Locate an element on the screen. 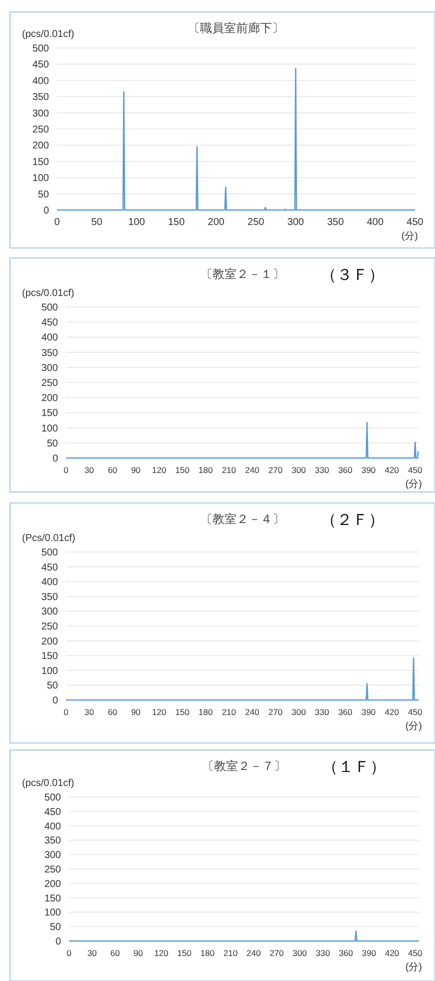  text: （３Ｆ） is located at coordinates (352, 274).